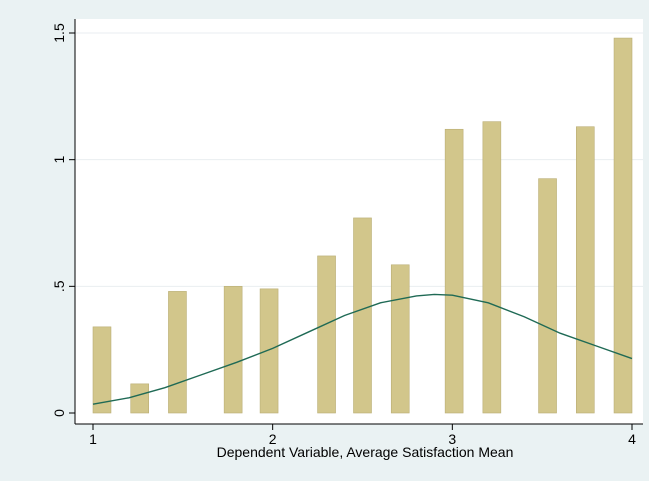 This screenshot has width=649, height=481. Describe the element at coordinates (632, 439) in the screenshot. I see `x-tick-label-3: 4` at that location.